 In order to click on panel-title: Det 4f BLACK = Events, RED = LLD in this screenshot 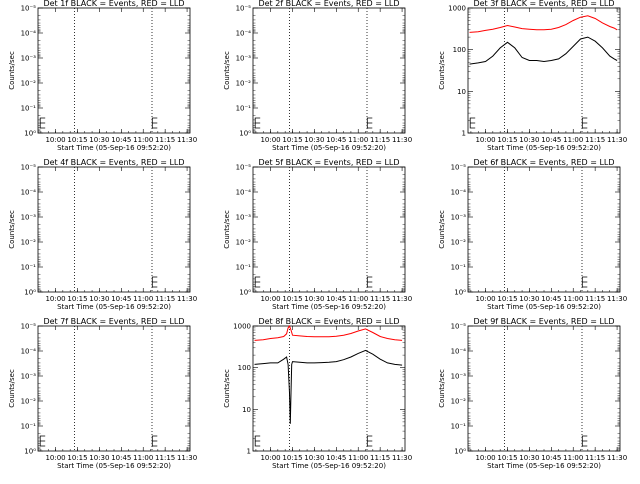, I will do `click(113, 162)`.